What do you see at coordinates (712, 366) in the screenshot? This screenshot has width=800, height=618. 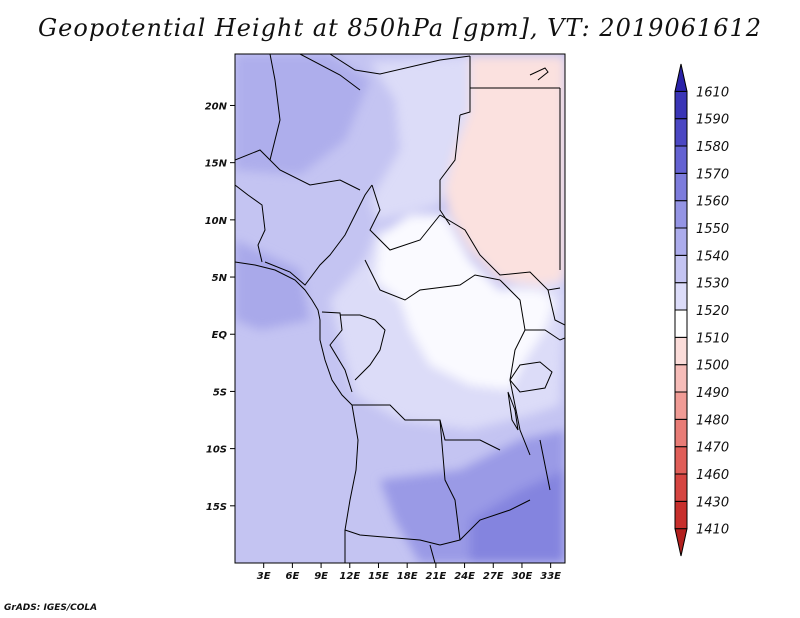 I see `colorbar-label: 1500` at bounding box center [712, 366].